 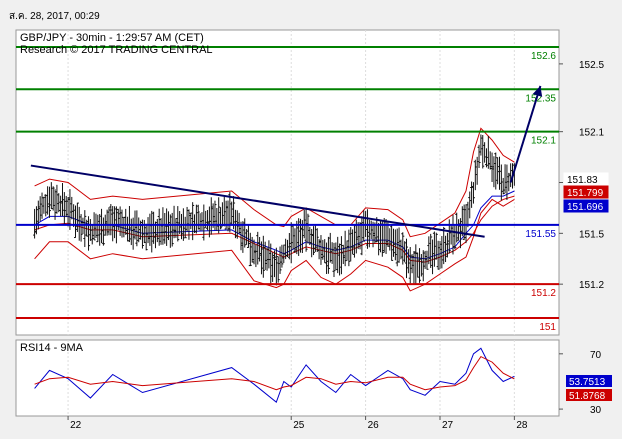 I want to click on chart-title-line1: GBP/JPY - 30min - 1:29:57 AM (CET), so click(x=112, y=38).